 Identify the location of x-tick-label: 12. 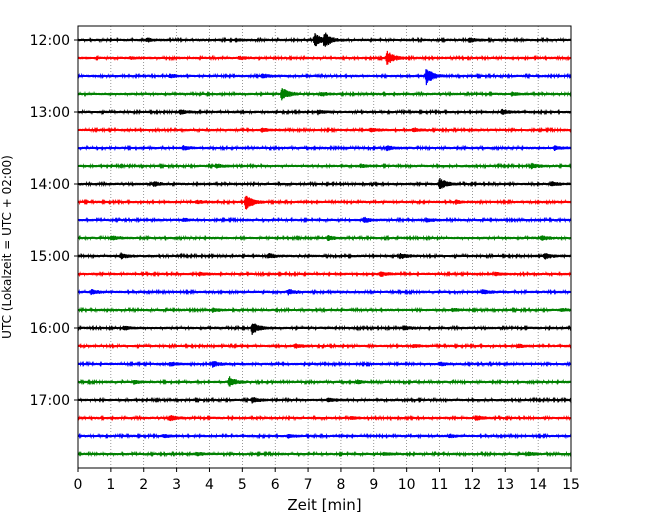
(472, 485).